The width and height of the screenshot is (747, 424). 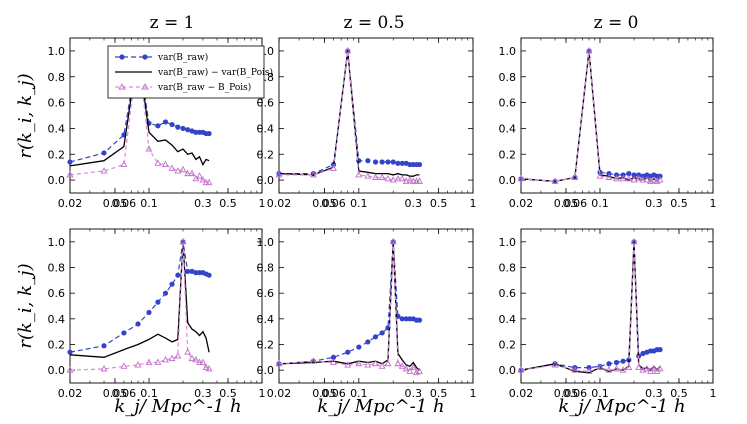 I want to click on y-axis-title-top: r(k_i, k_j), so click(x=25, y=115).